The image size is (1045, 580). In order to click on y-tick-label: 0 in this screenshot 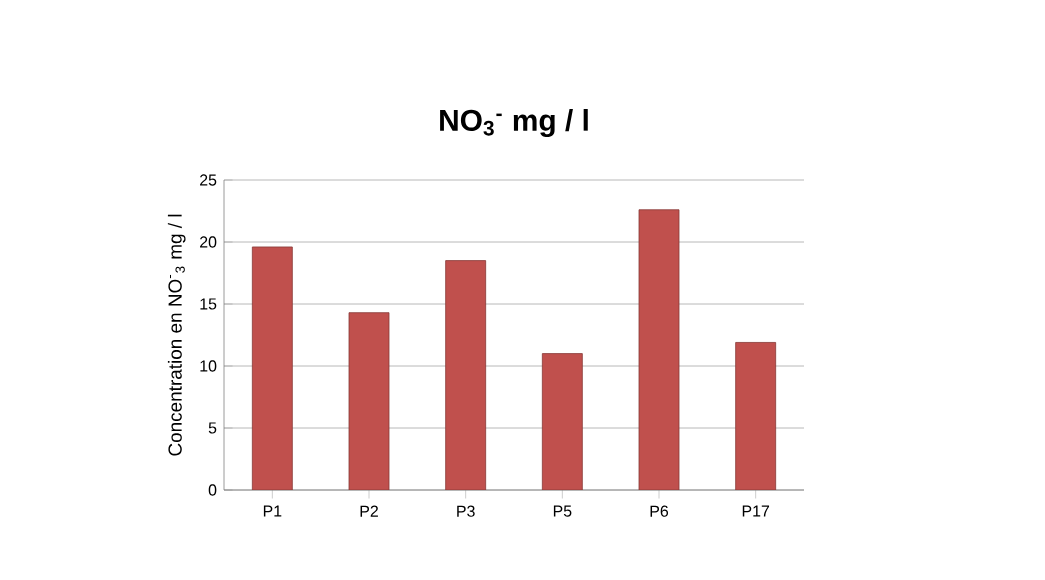, I will do `click(212, 490)`.